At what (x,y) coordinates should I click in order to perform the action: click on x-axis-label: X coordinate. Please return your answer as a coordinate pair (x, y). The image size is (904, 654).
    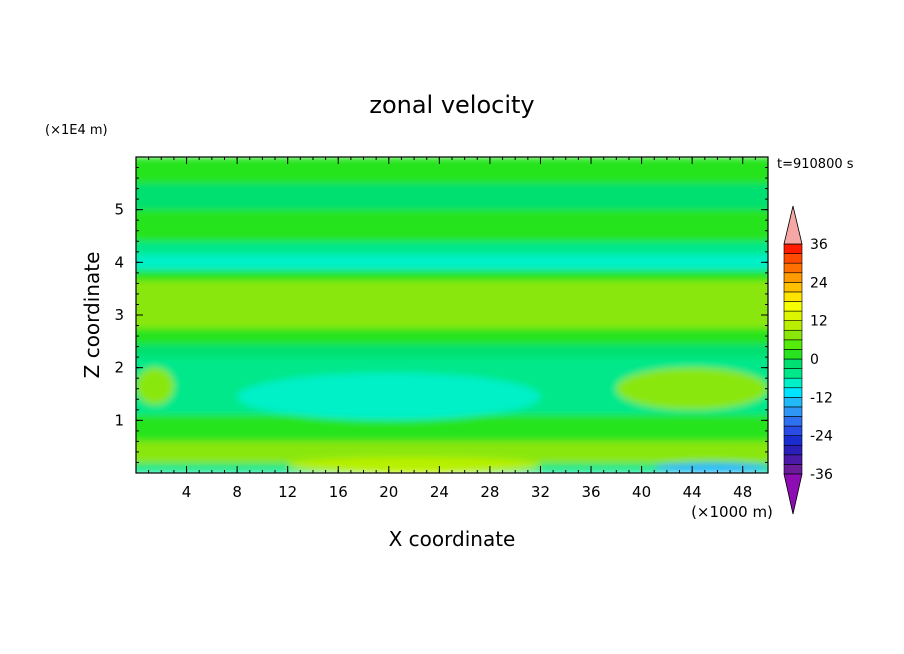
    Looking at the image, I should click on (452, 539).